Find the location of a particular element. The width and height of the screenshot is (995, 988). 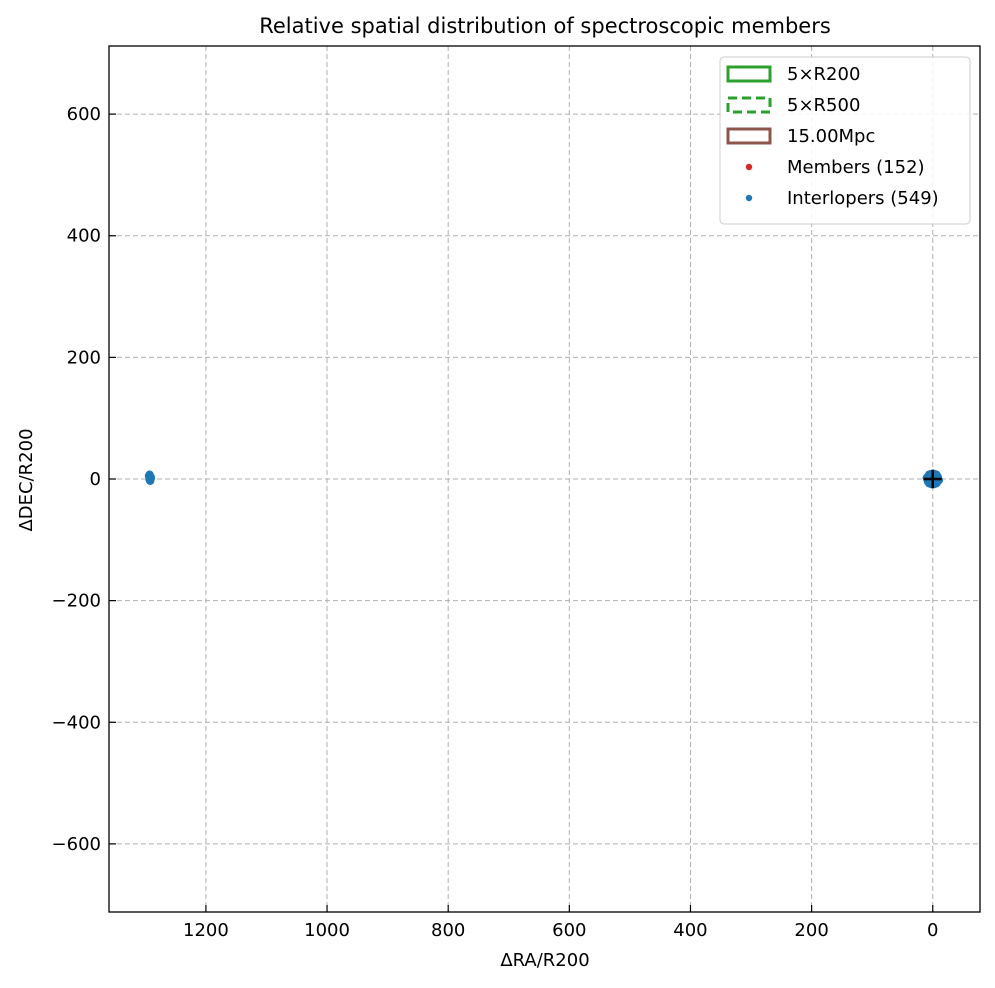

y-tick-label: 600 is located at coordinates (84, 114).